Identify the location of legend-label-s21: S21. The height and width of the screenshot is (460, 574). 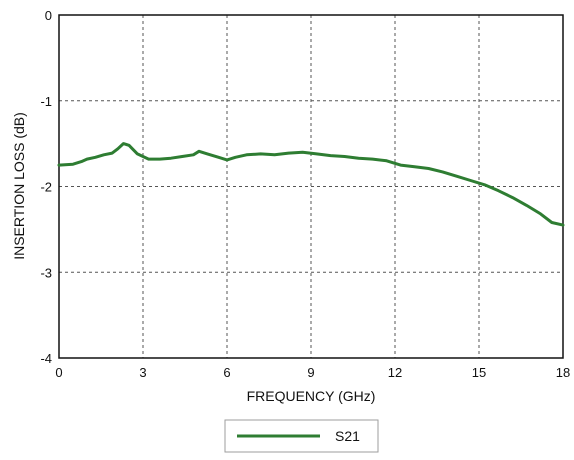
(347, 436).